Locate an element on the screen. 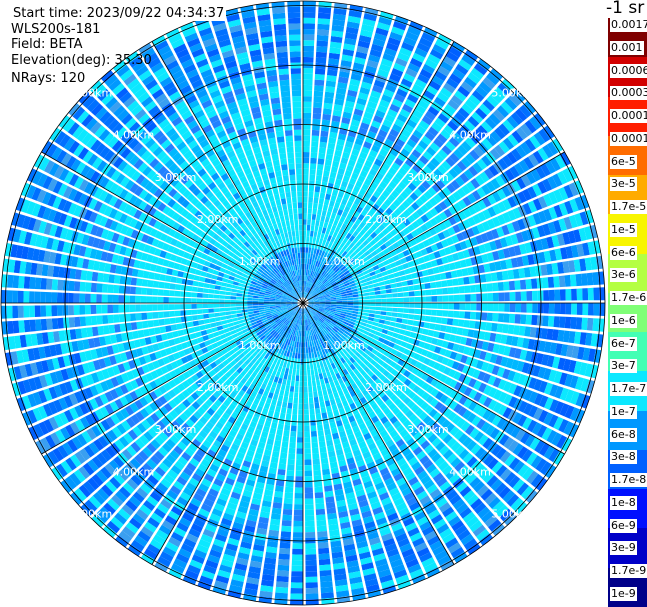 This screenshot has width=647, height=607. colorbar-tick-label: 0.0001 is located at coordinates (628, 138).